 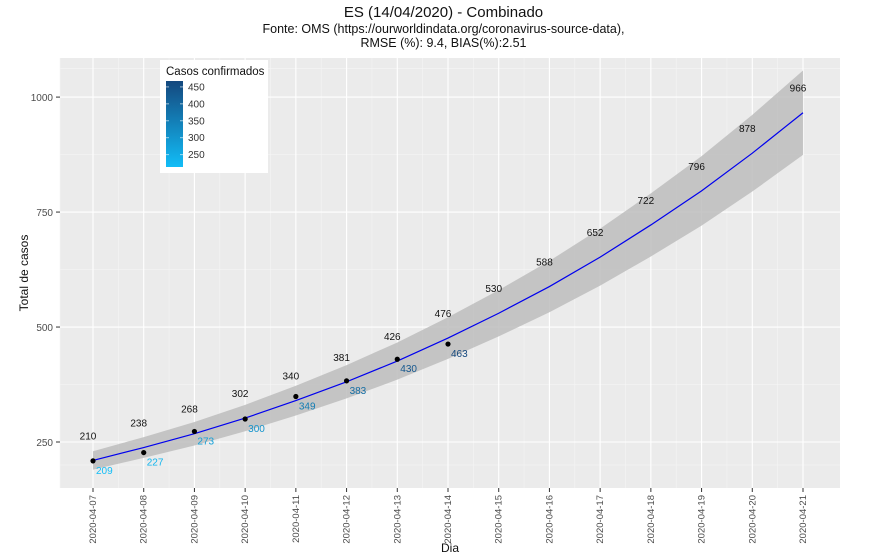 I want to click on predicted-label: 878, so click(x=747, y=129).